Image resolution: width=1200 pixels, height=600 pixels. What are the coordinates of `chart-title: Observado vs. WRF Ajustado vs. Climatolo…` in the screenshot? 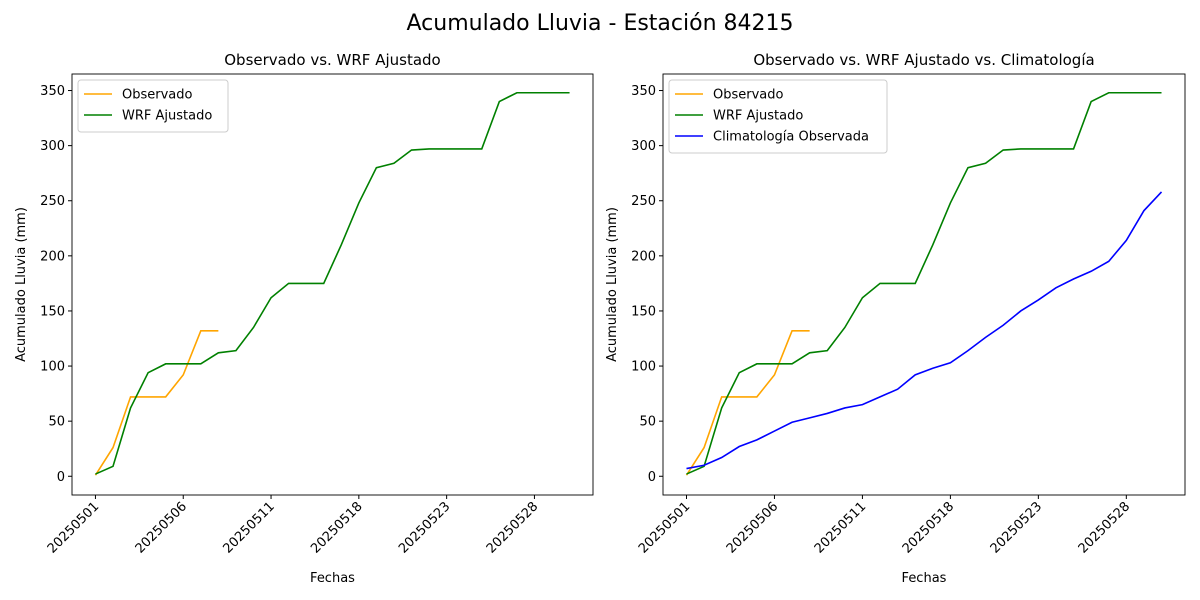 It's located at (923, 60).